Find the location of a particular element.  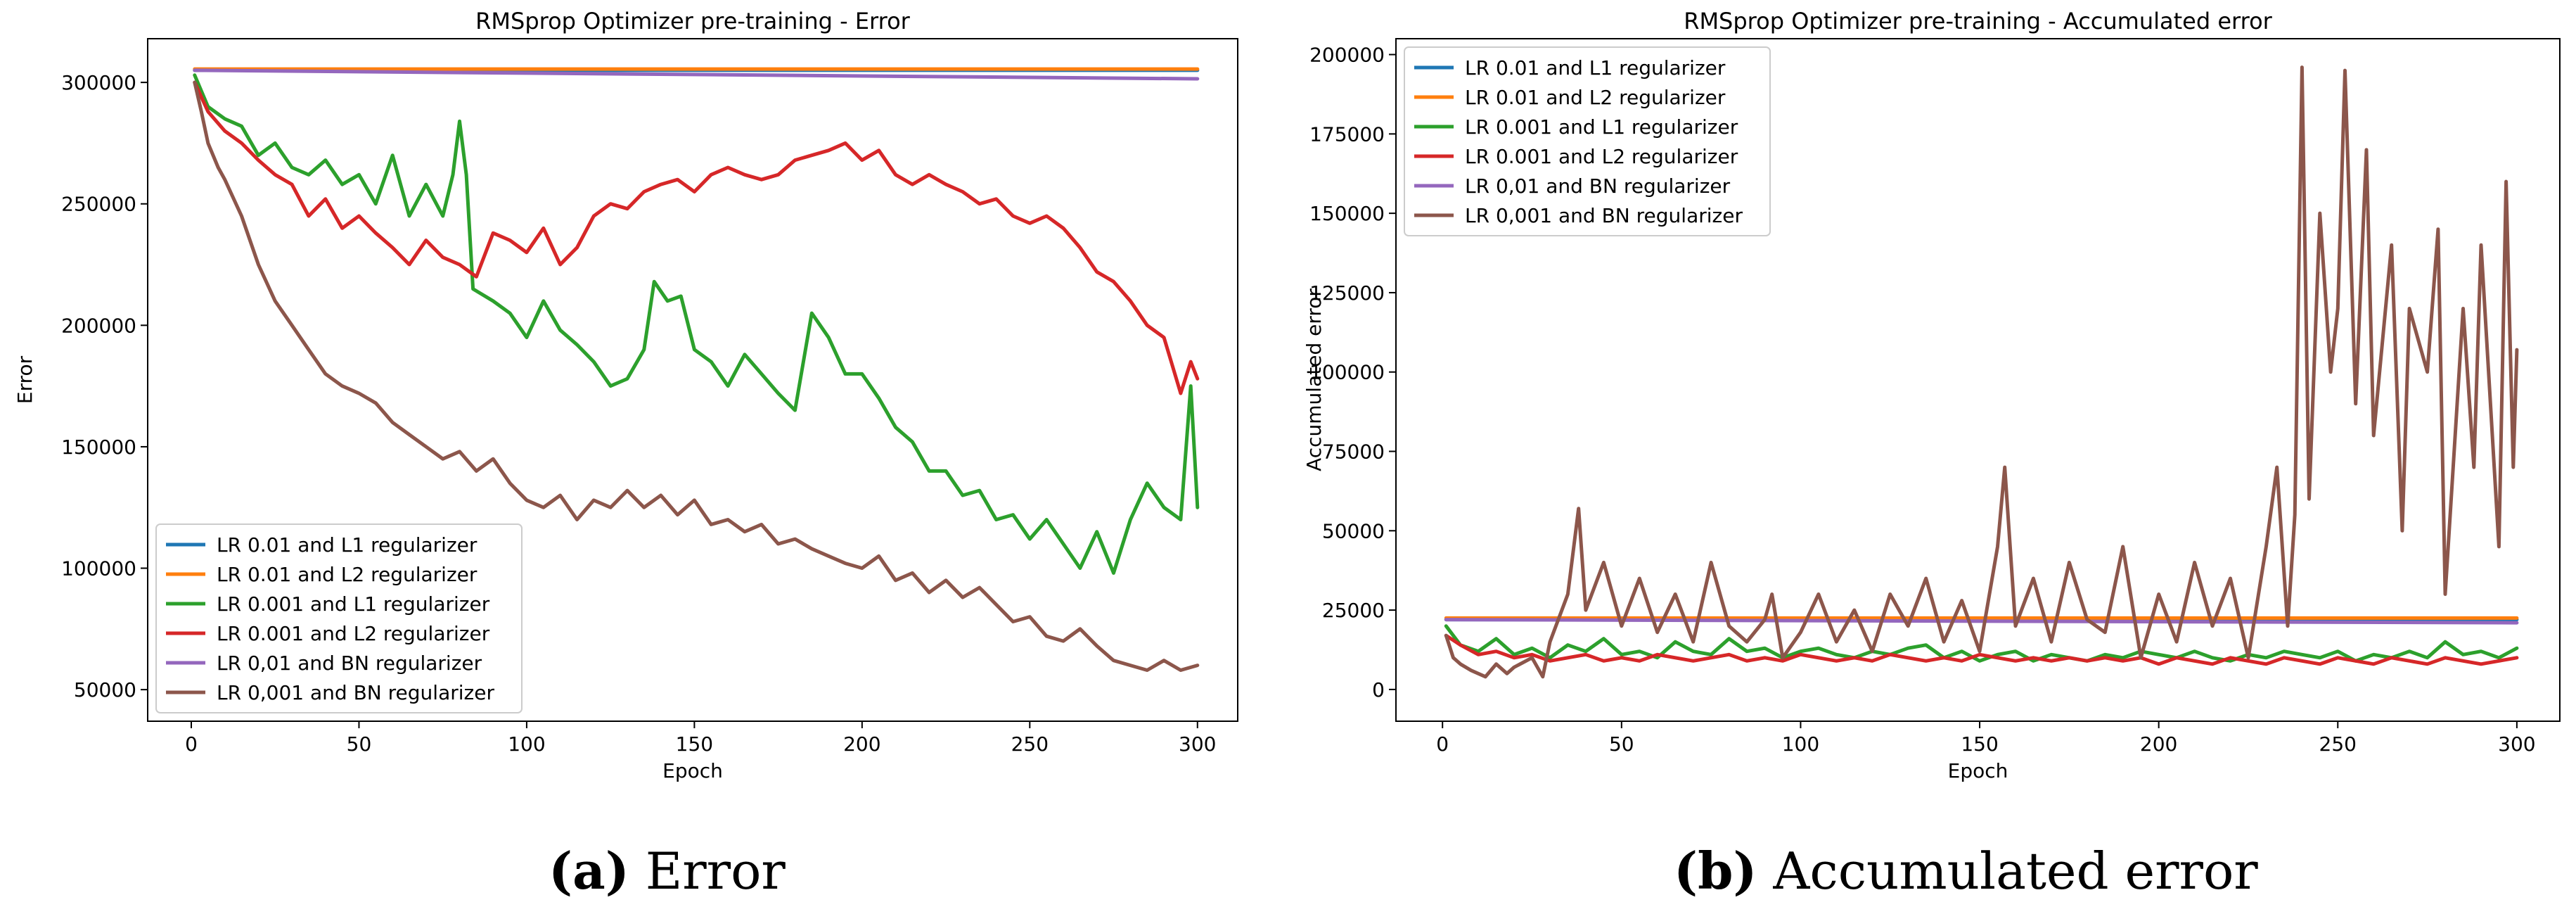

caption-a: (a) Error is located at coordinates (667, 871).